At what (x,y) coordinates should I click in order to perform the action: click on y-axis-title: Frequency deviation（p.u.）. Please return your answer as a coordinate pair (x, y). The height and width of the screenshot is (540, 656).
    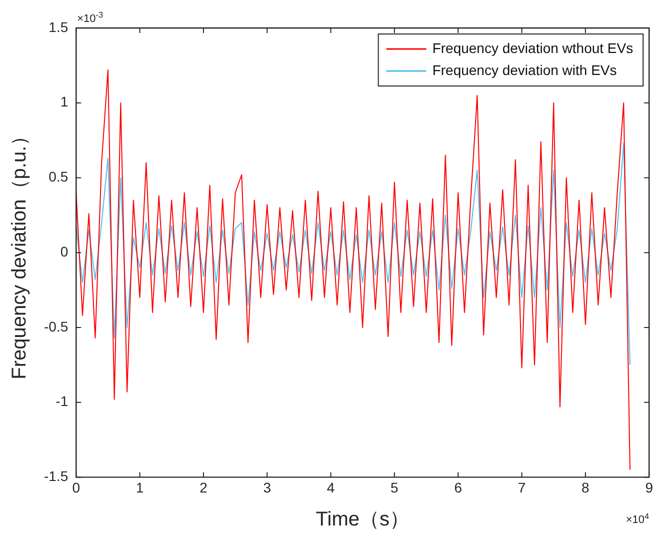
    Looking at the image, I should click on (19, 253).